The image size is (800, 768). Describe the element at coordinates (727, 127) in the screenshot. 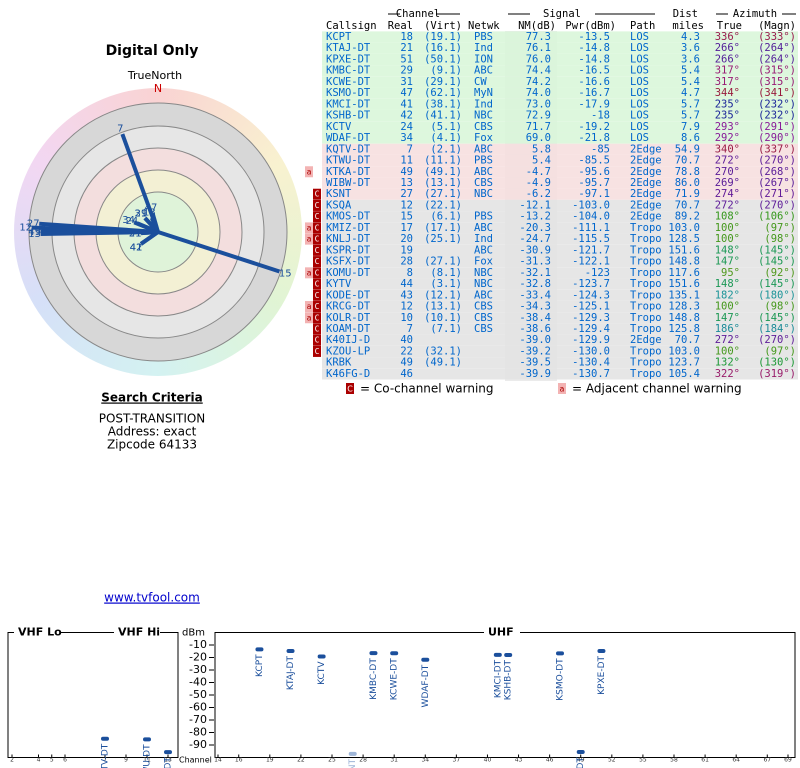

I see `cell-az_true: 293°` at that location.